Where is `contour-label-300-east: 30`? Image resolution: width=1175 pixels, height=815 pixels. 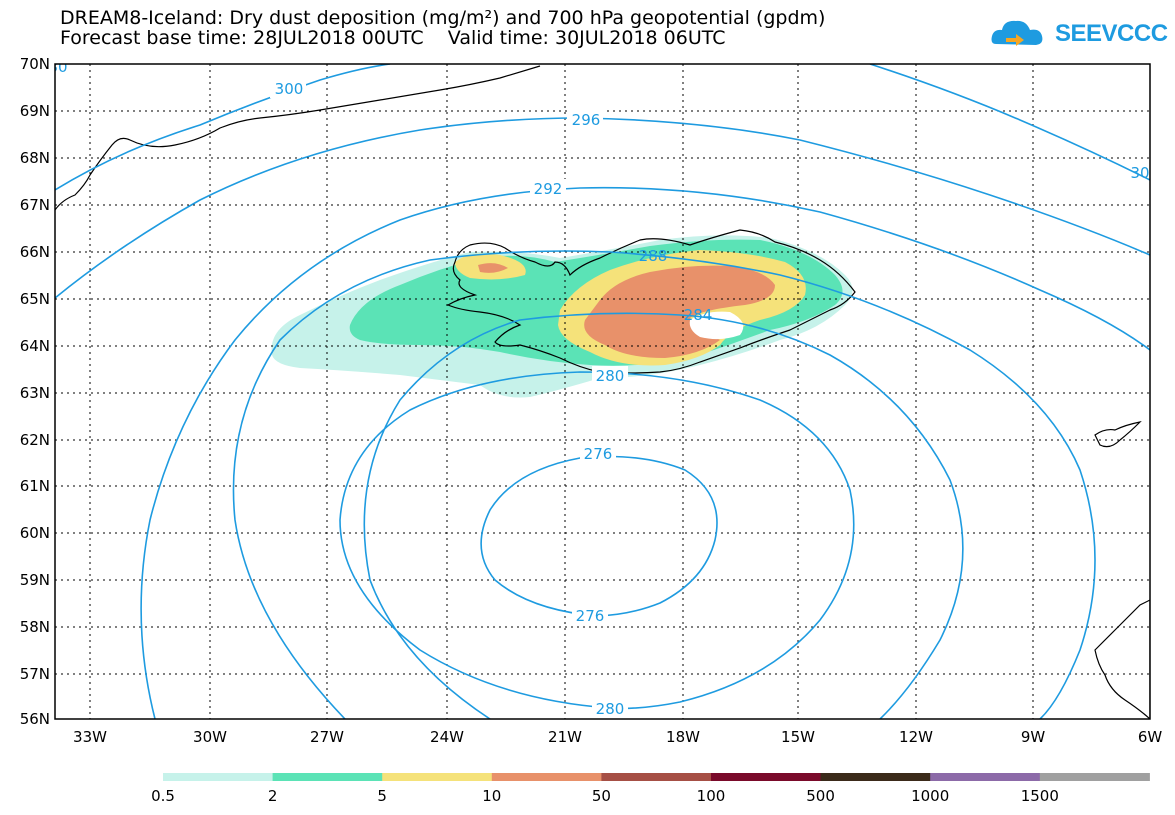
contour-label-300-east: 30 is located at coordinates (1139, 173).